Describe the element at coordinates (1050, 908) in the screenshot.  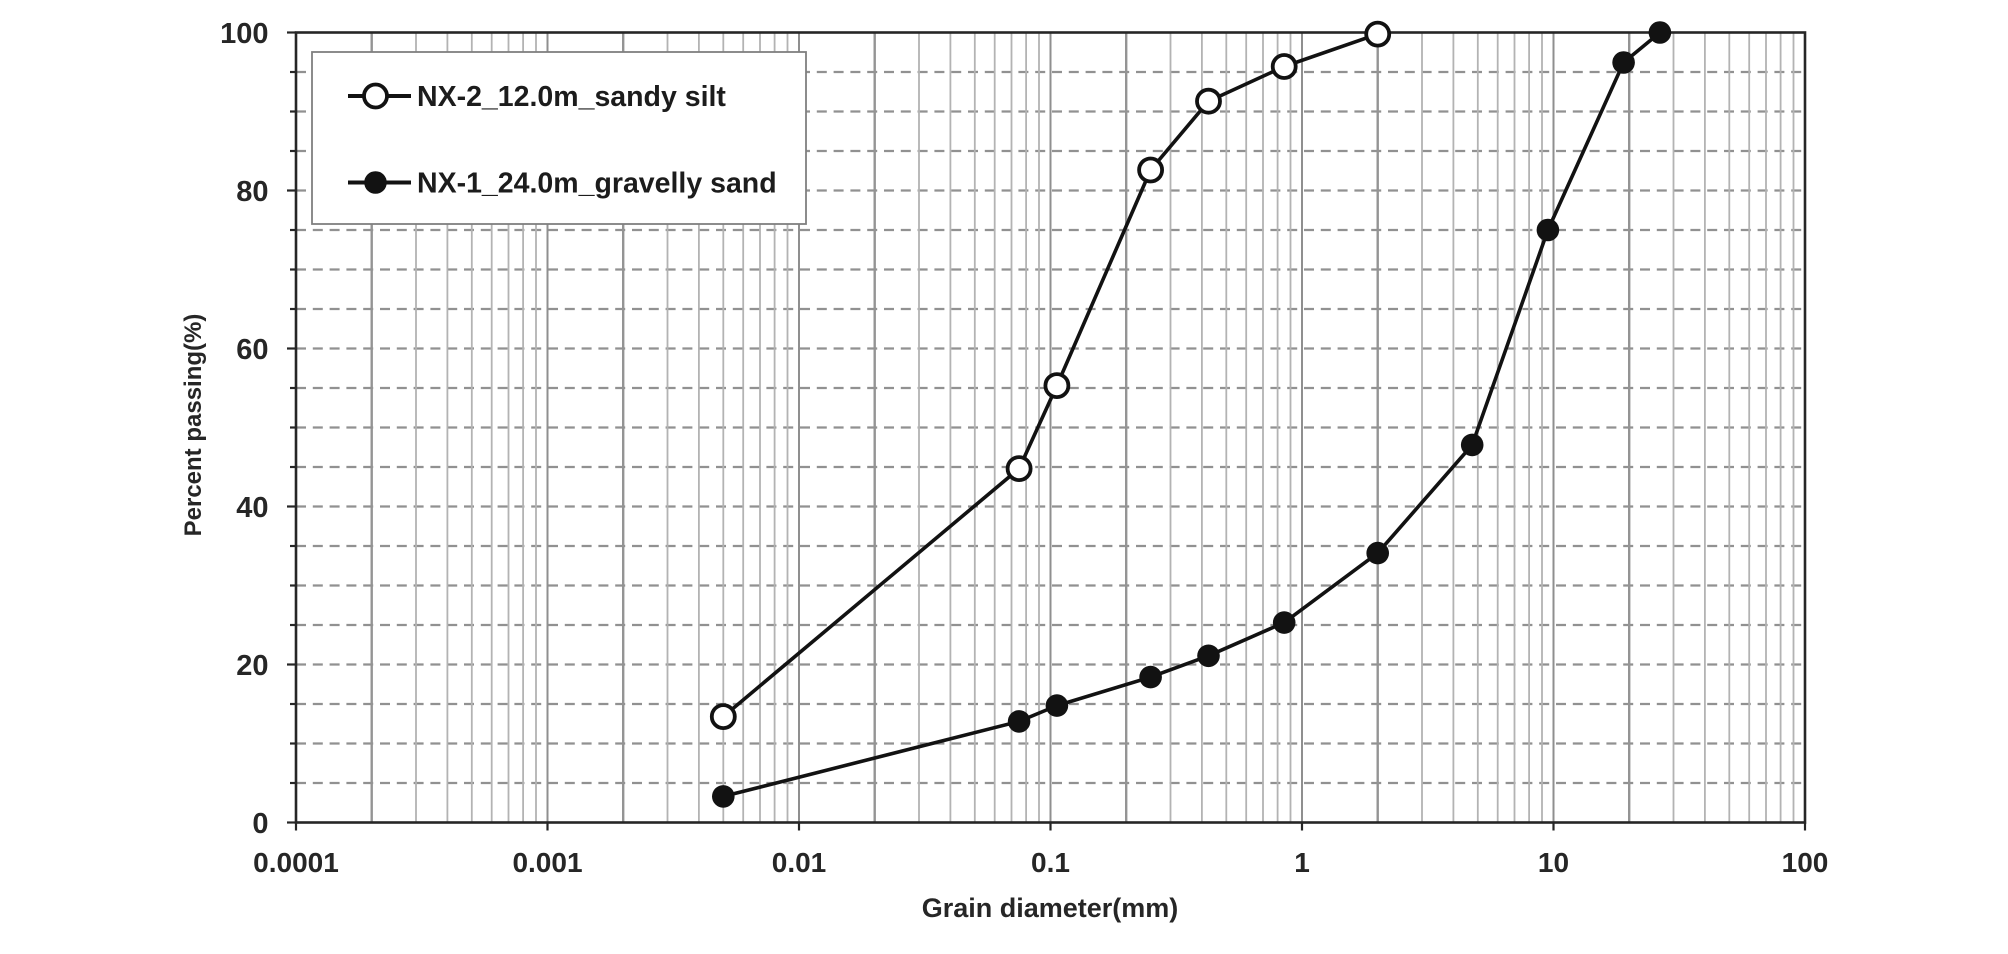
I see `svg-text: Grain diameter(mm)` at that location.